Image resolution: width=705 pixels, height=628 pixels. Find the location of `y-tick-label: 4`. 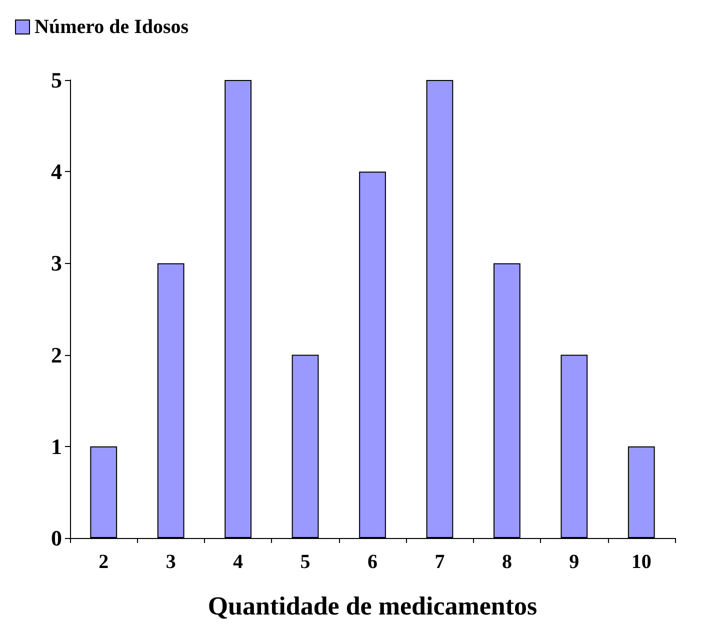

y-tick-label: 4 is located at coordinates (56, 171).